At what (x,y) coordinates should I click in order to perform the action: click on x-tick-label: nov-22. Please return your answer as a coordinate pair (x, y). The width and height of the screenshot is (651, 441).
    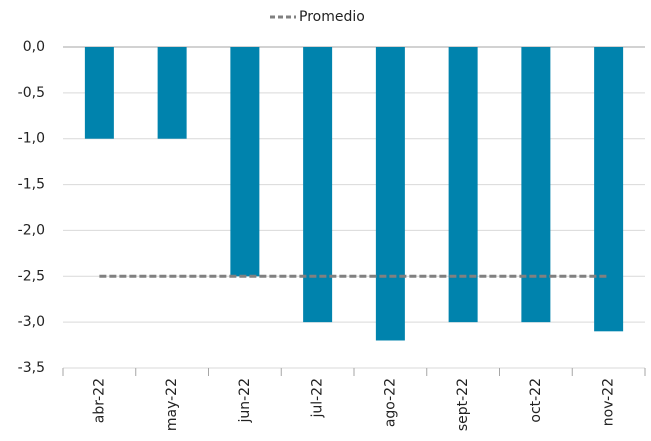
    Looking at the image, I should click on (609, 402).